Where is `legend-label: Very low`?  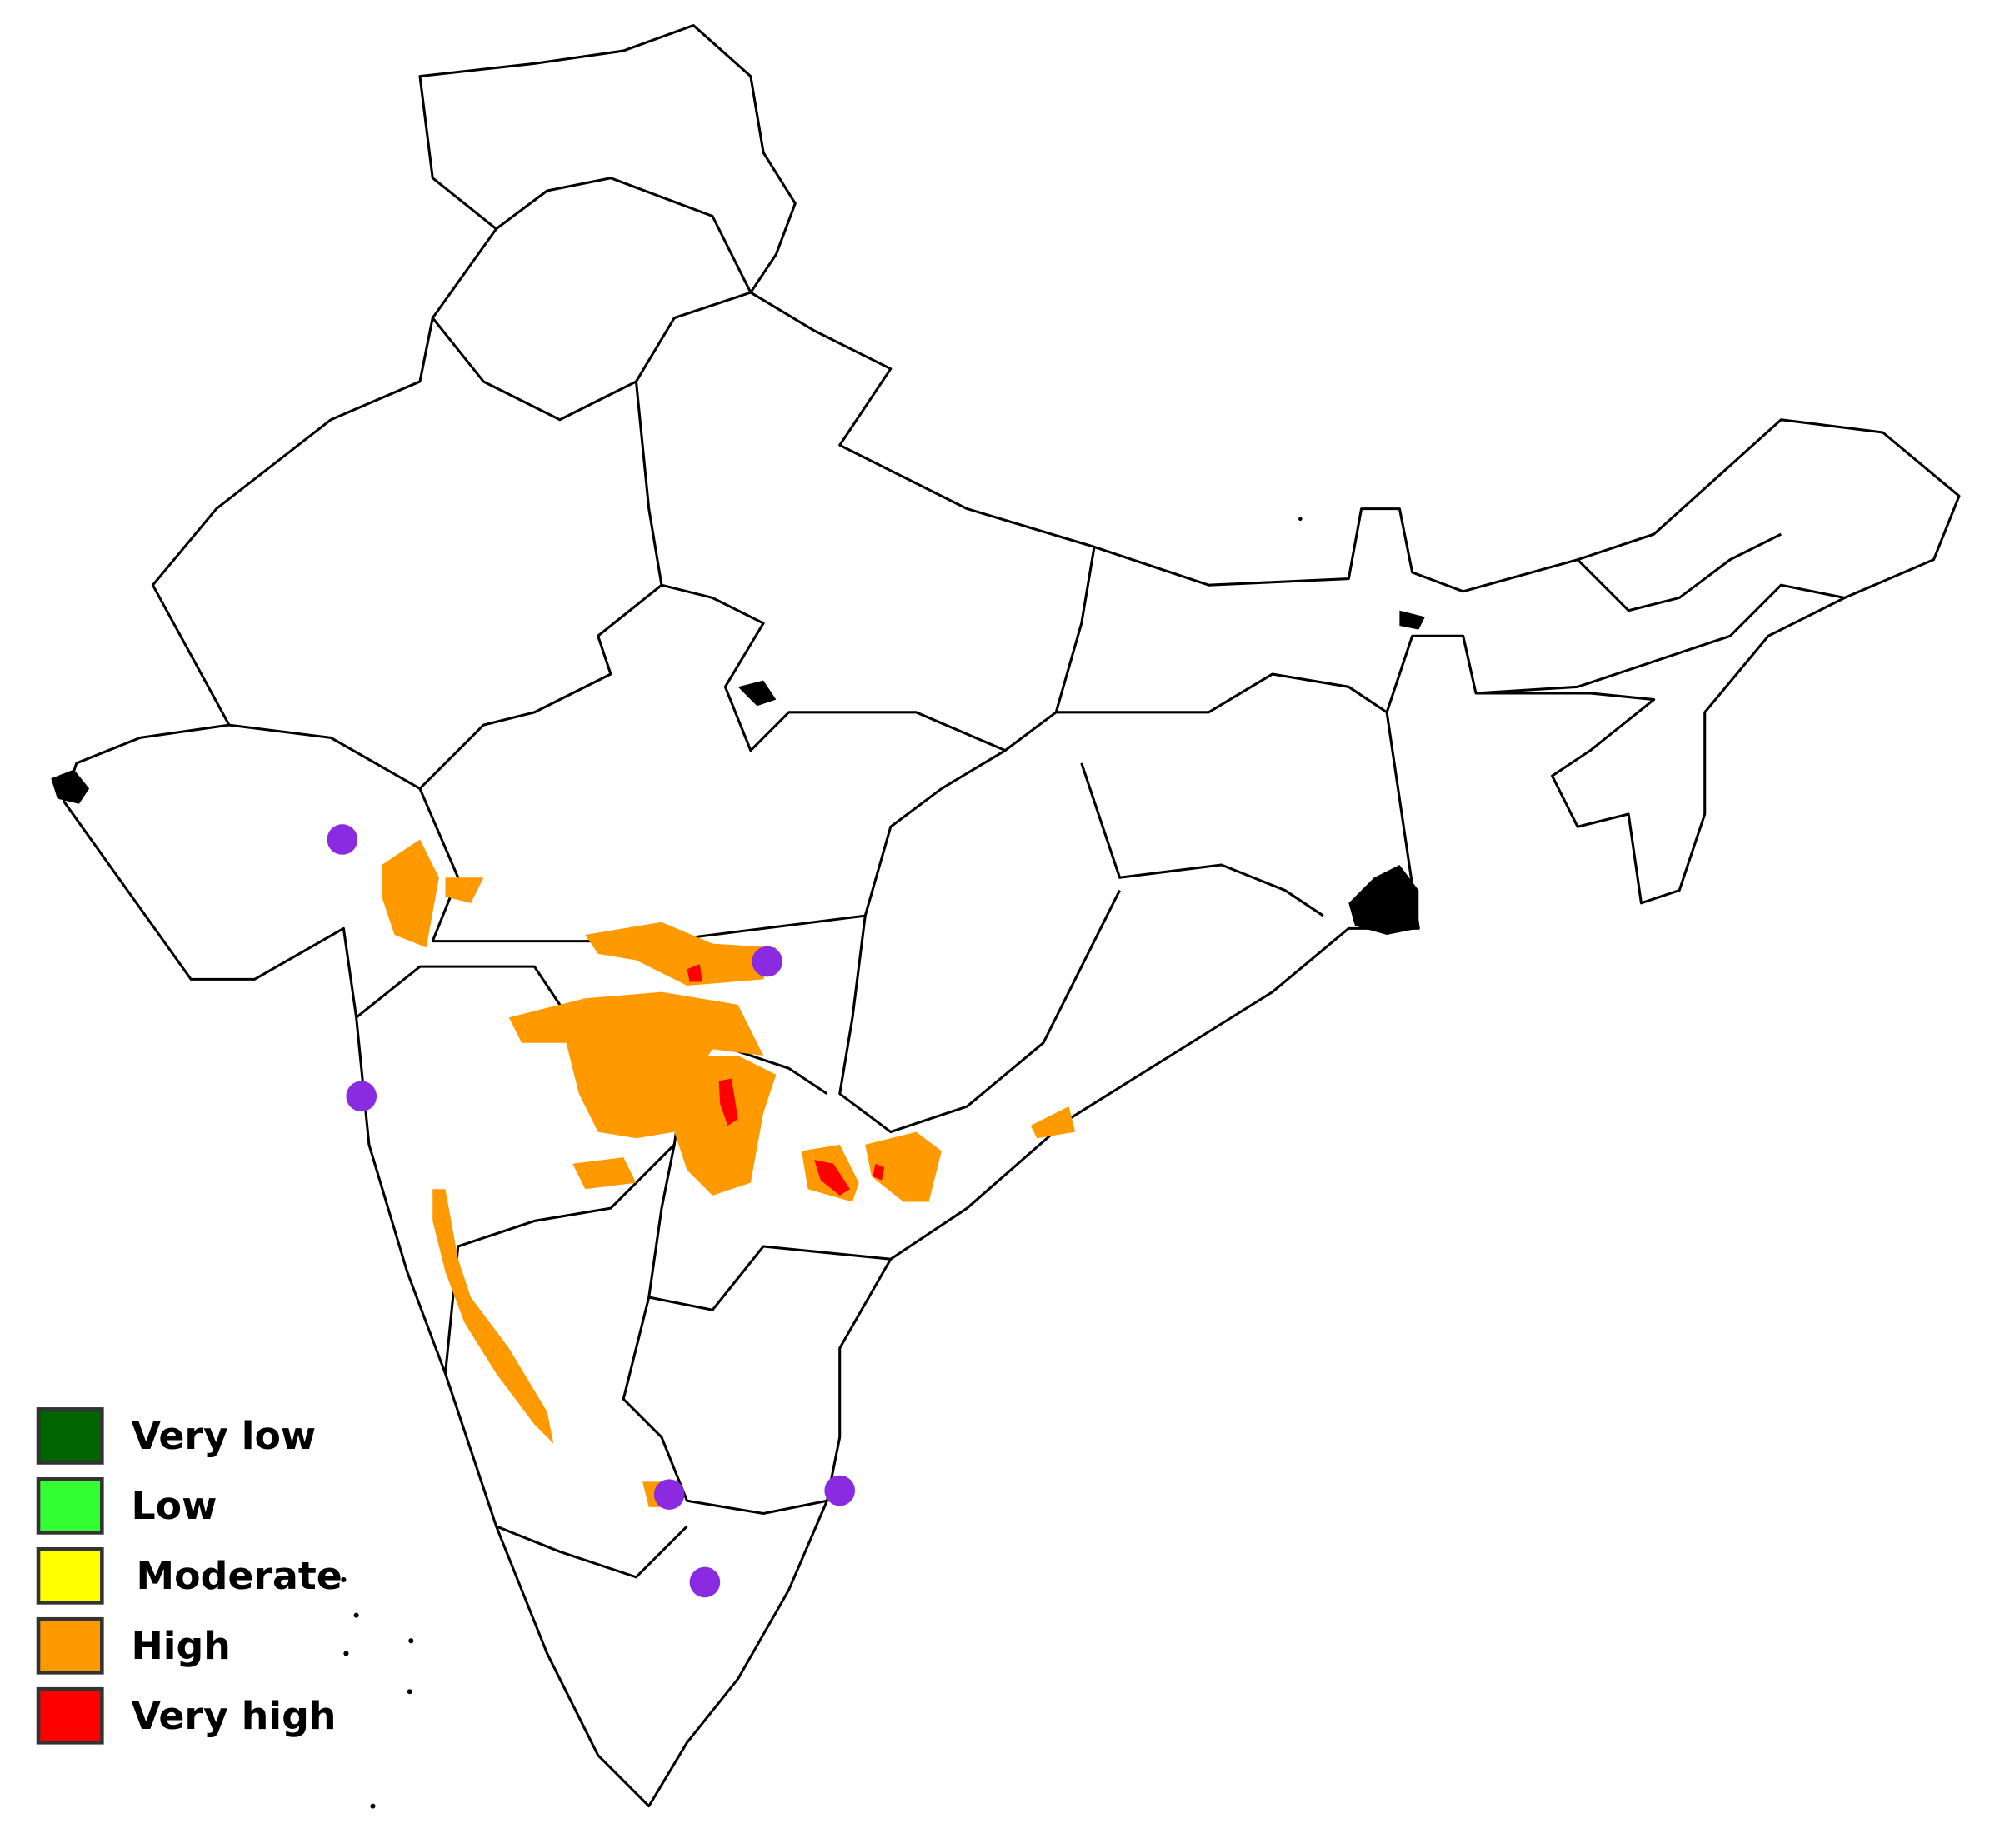 legend-label: Very low is located at coordinates (223, 1436).